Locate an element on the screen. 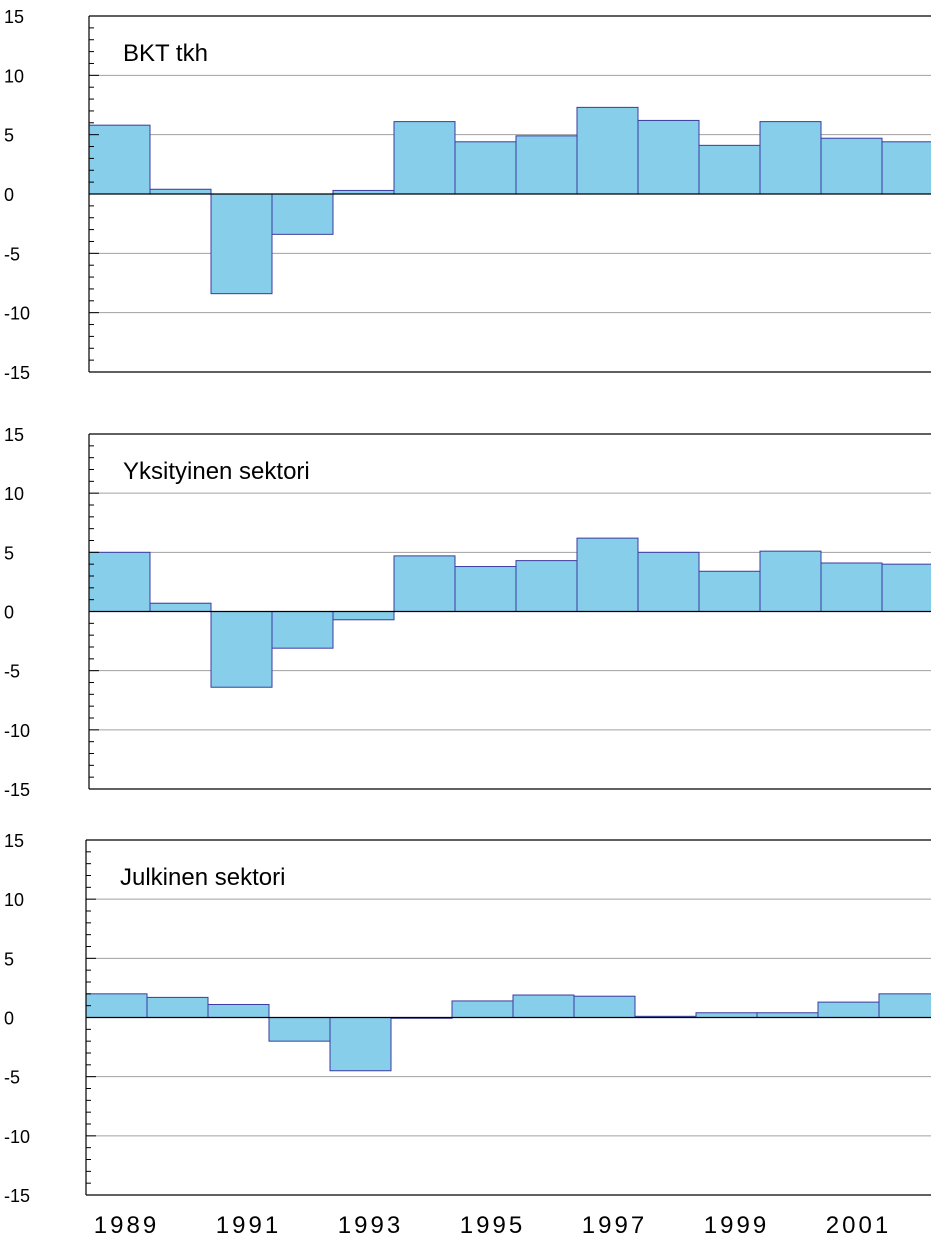 This screenshot has height=1238, width=931. panel-title: Yksityinen sektori is located at coordinates (216, 471).